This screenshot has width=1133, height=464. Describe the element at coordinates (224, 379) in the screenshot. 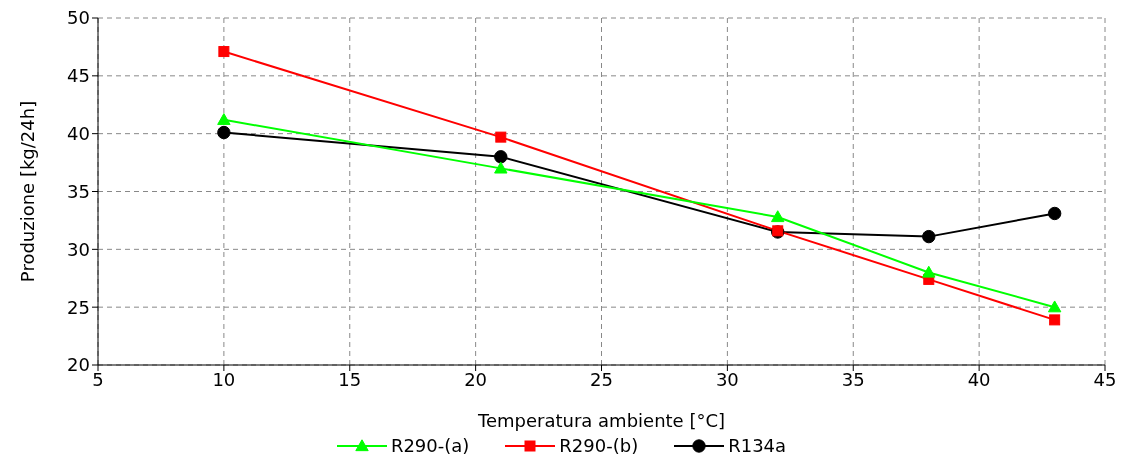

I see `x-tick-label: 10` at that location.